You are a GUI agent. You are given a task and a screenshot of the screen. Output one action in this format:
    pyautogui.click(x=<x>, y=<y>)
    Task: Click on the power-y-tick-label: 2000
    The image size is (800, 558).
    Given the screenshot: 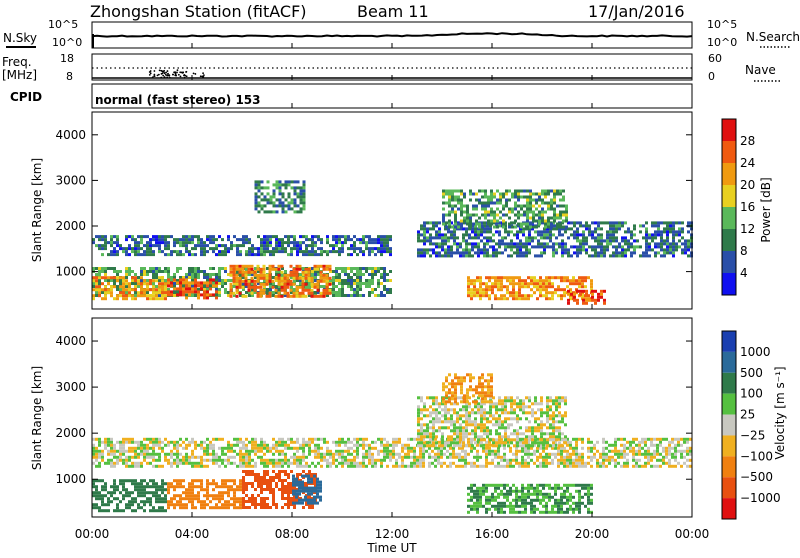 What is the action you would take?
    pyautogui.click(x=70, y=226)
    